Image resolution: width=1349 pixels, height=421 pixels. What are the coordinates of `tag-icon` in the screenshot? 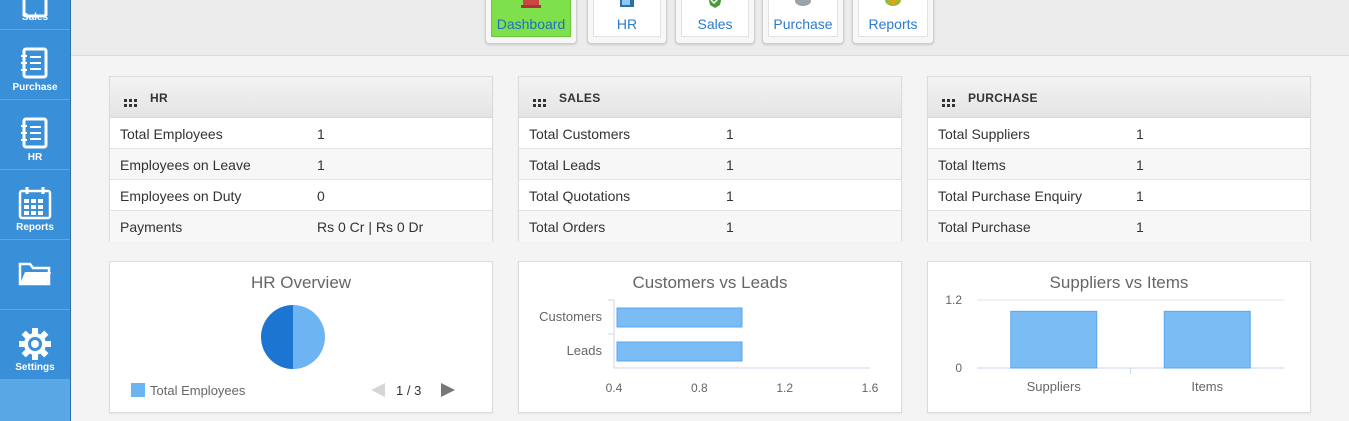 It's located at (715, 6).